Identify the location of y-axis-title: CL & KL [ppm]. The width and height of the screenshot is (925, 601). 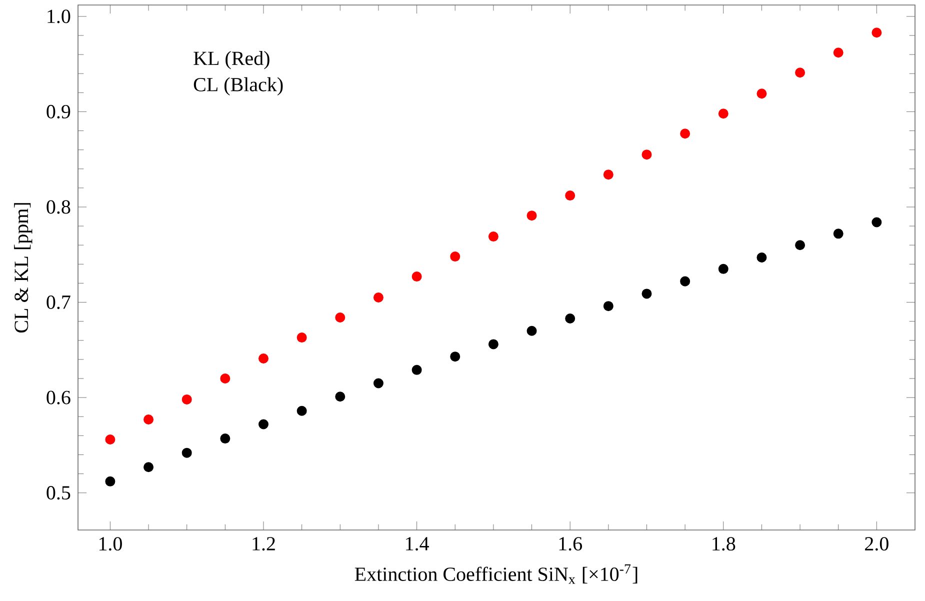
(23, 268).